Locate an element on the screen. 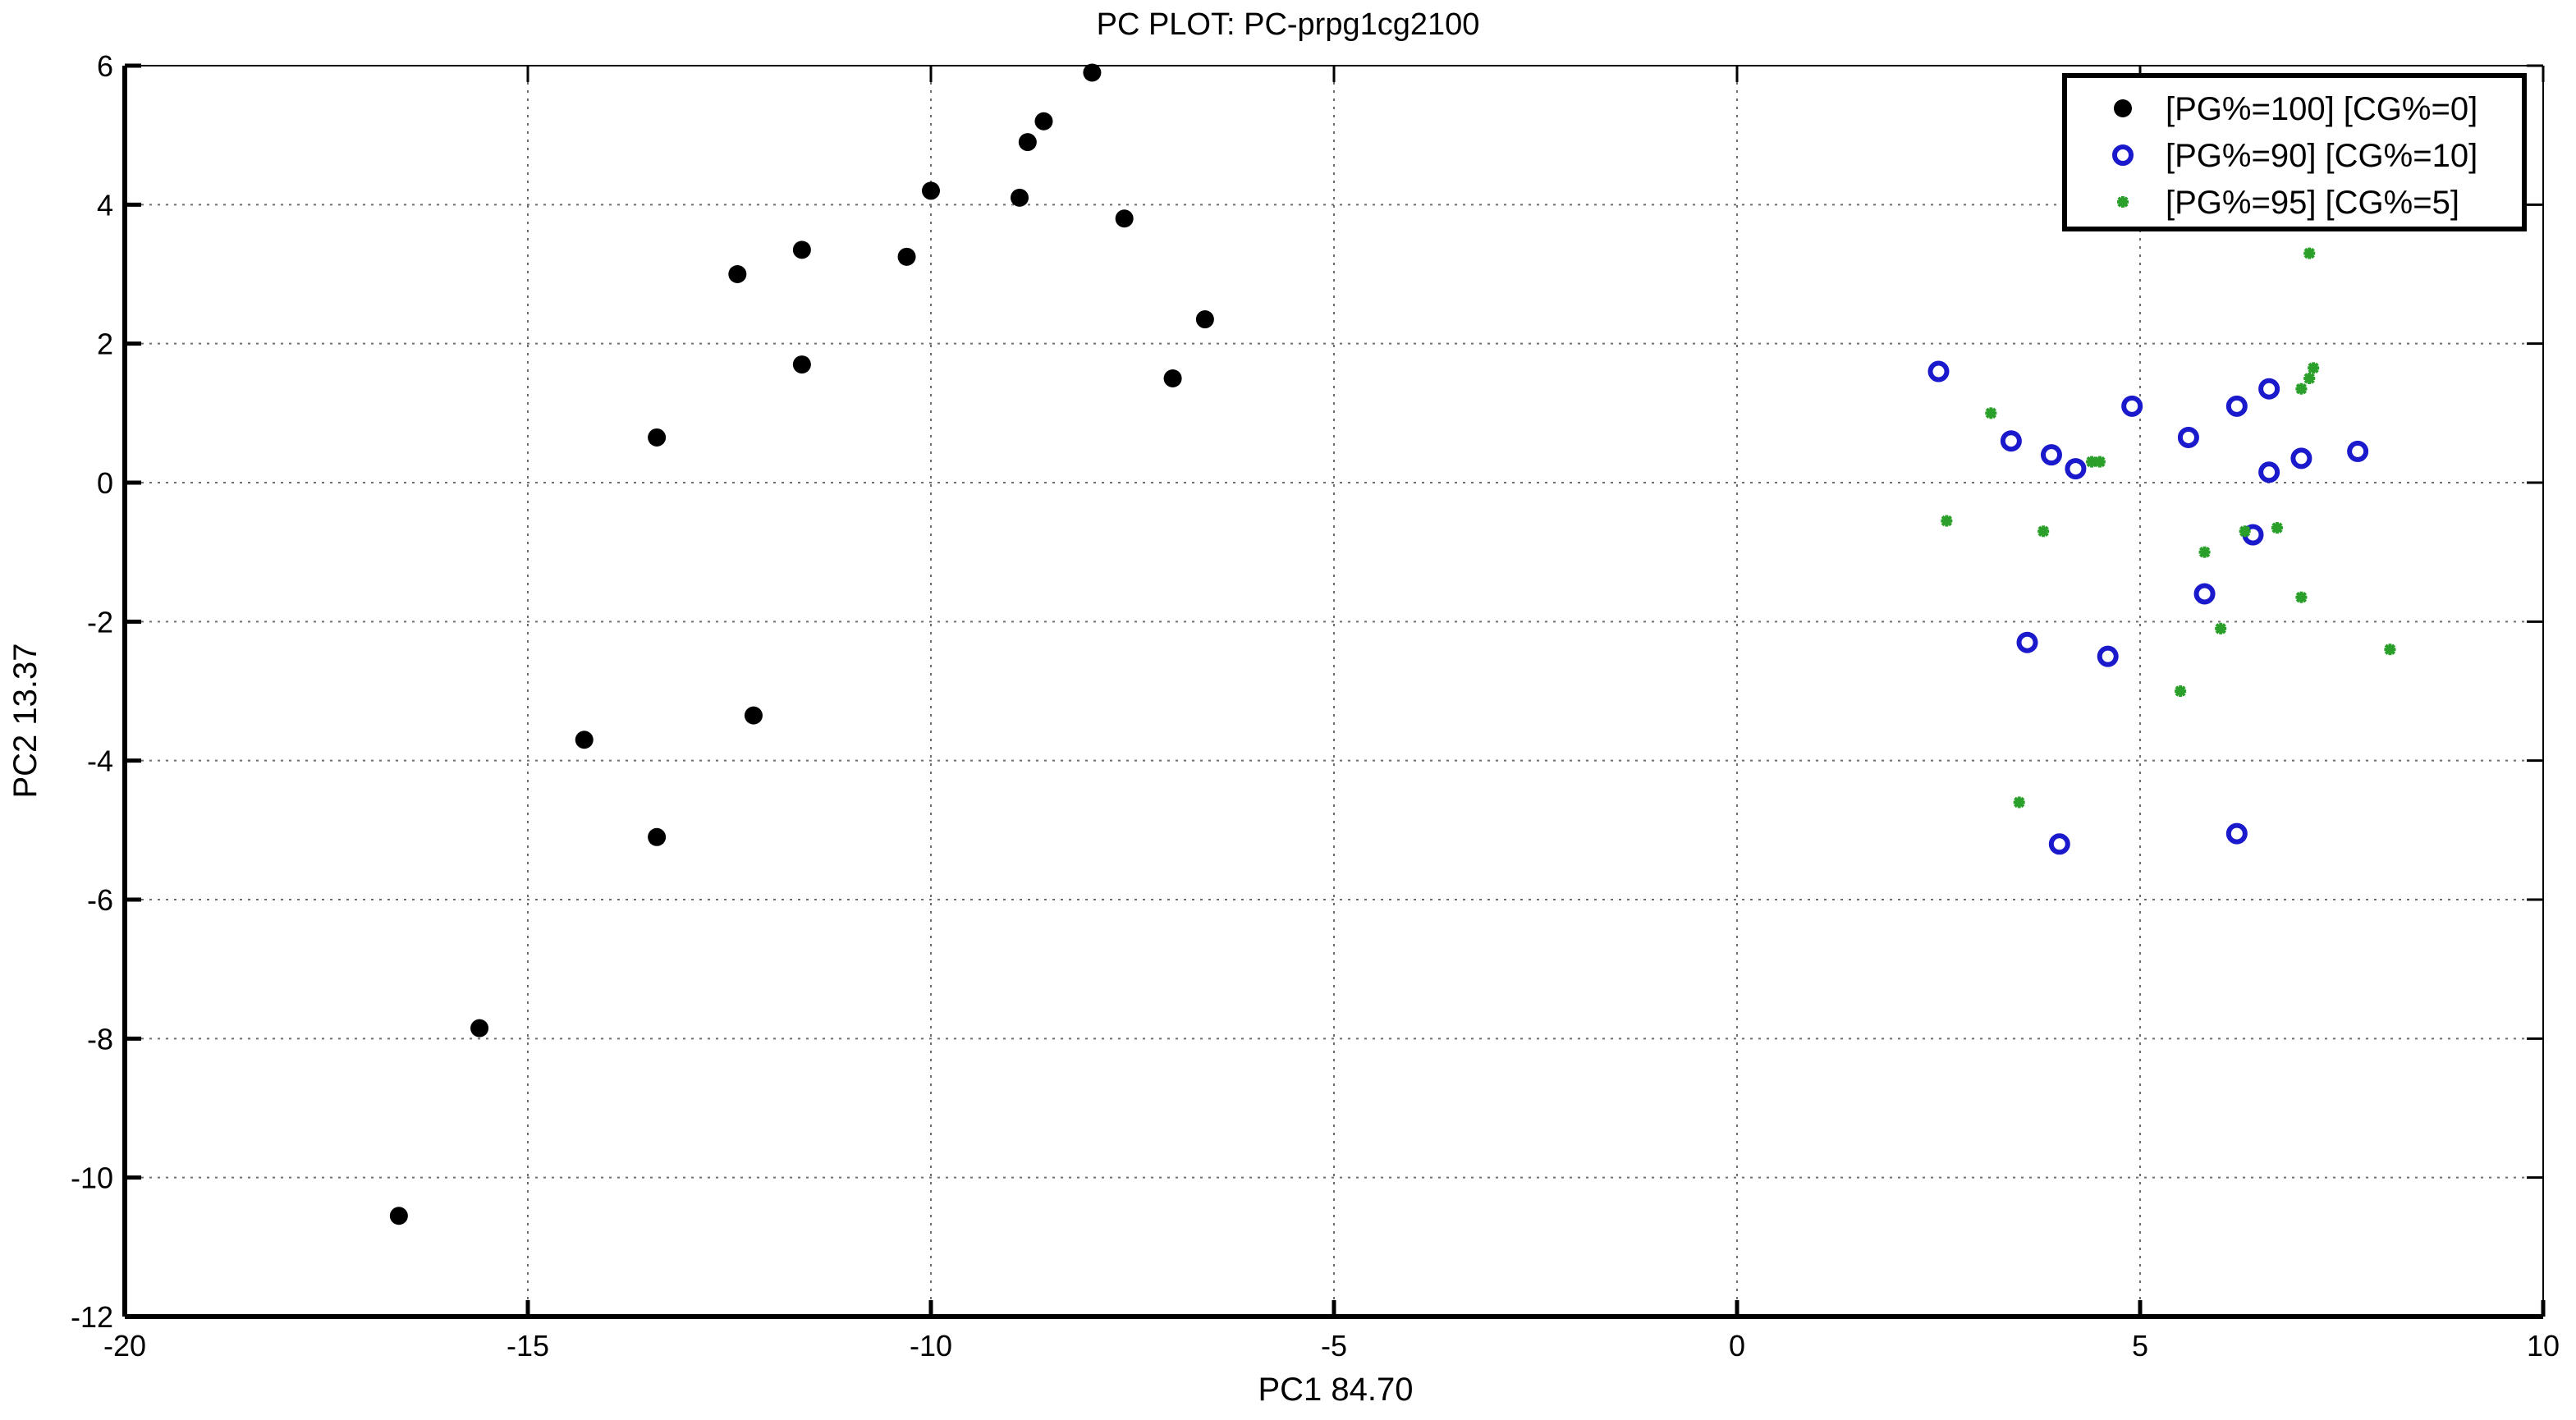 The height and width of the screenshot is (1420, 2576). x-tick-label: 0 is located at coordinates (1737, 1346).